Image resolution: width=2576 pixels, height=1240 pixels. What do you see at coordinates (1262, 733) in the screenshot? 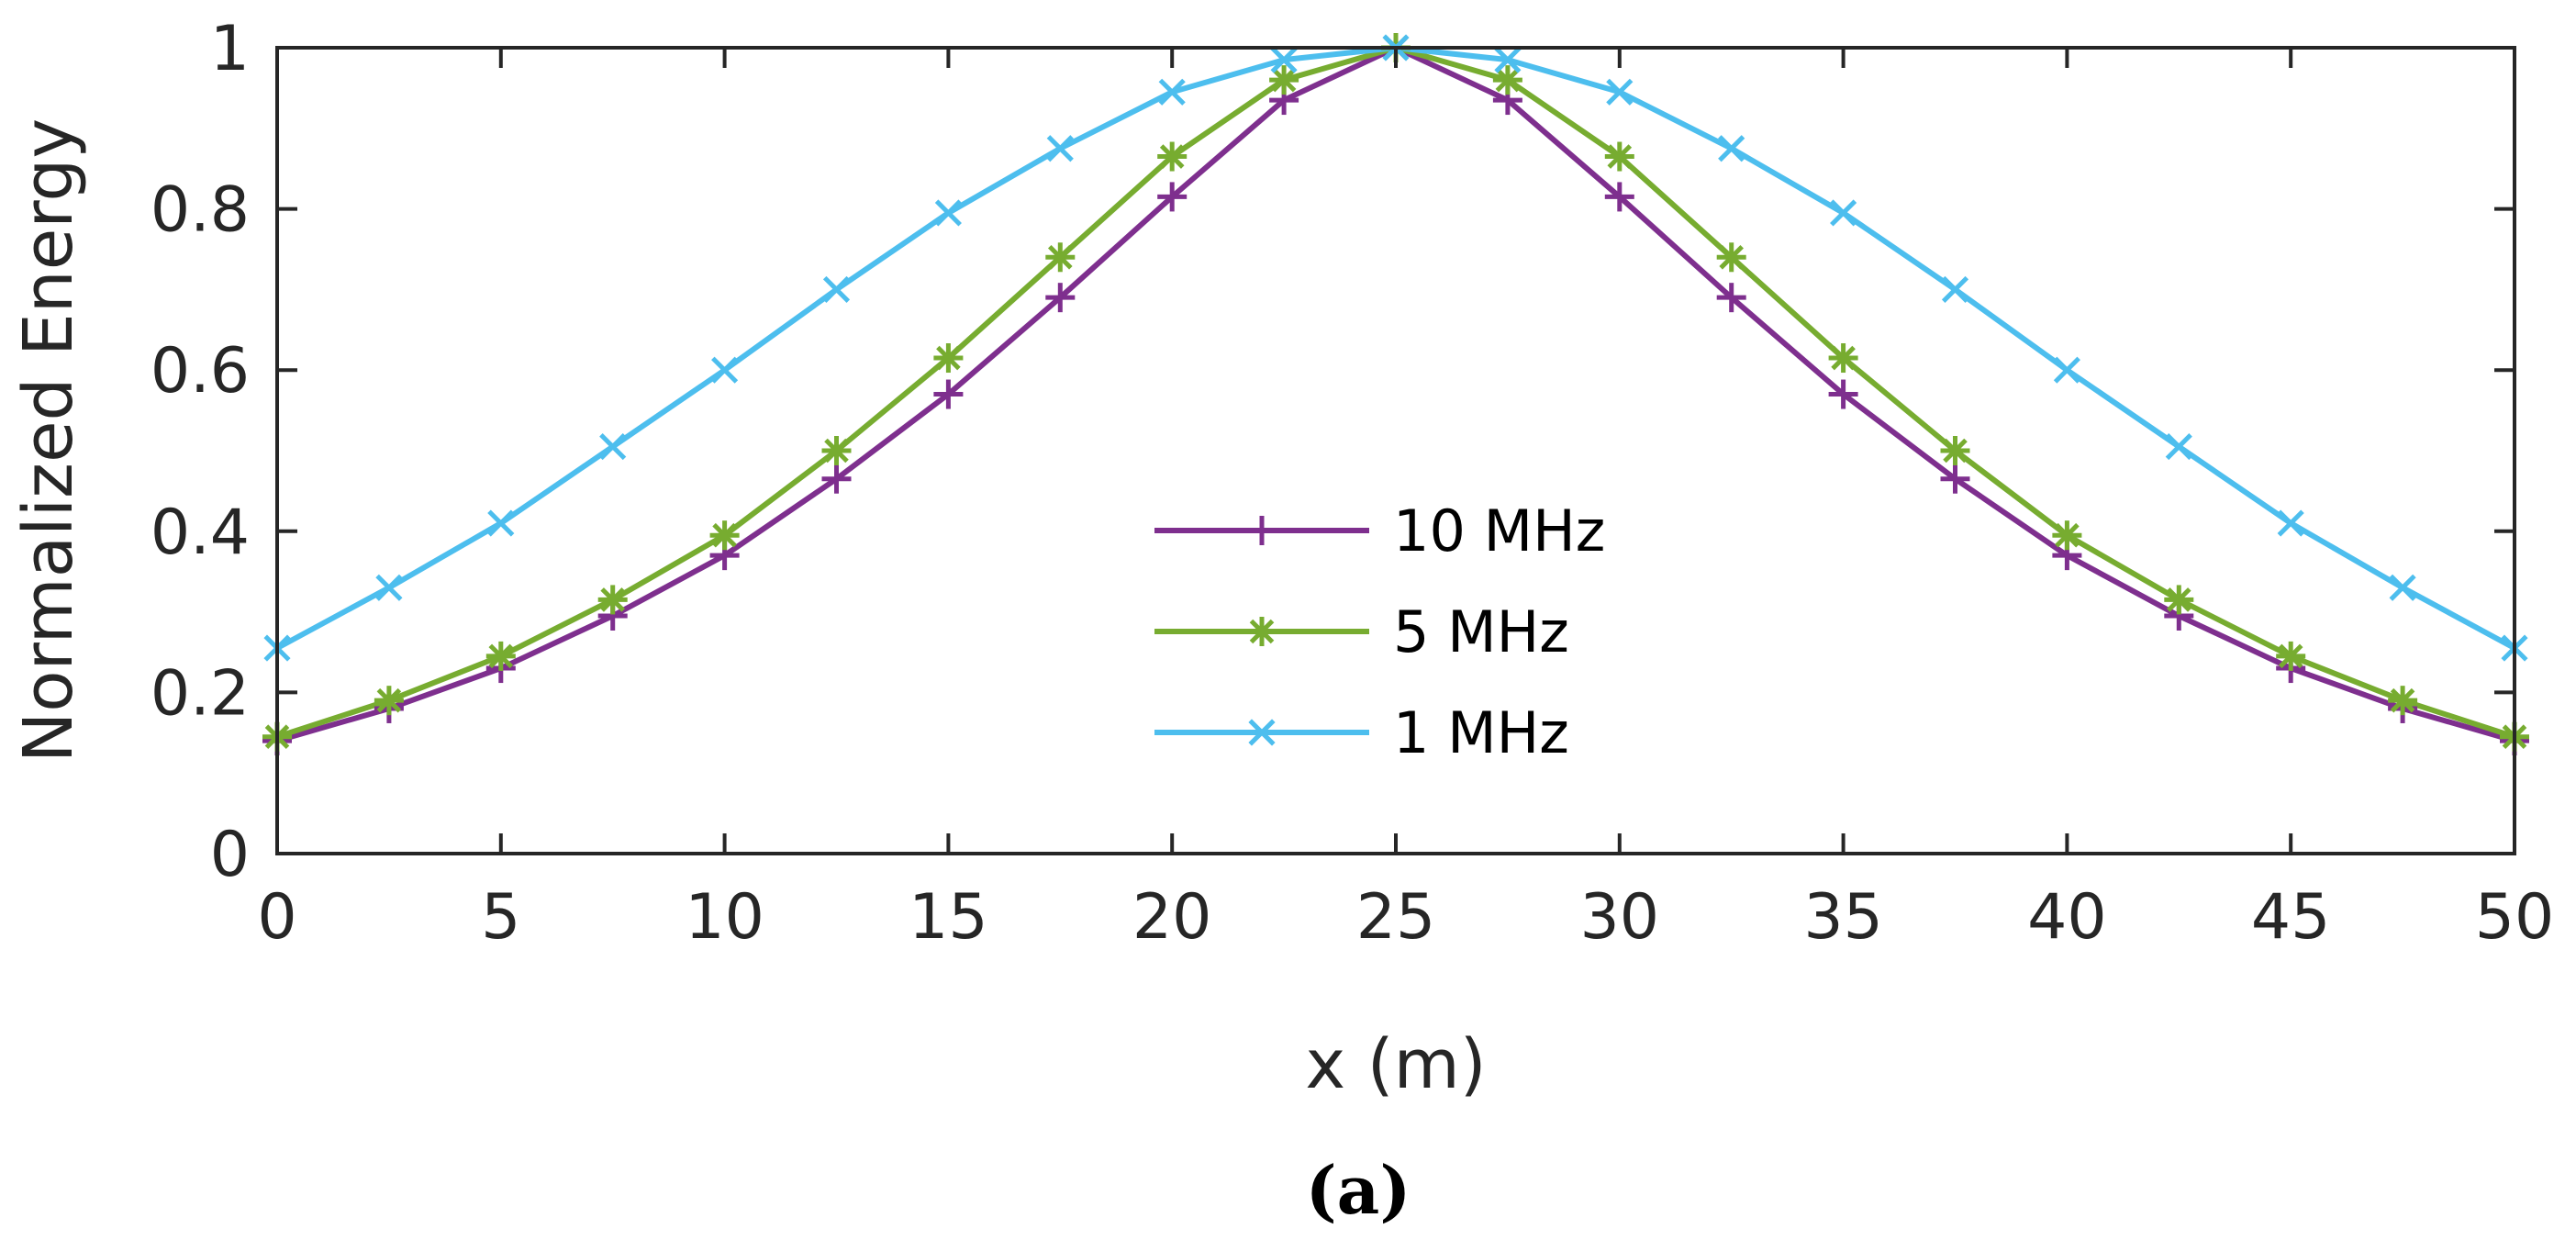
I see `legend-marker-1-mhz` at bounding box center [1262, 733].